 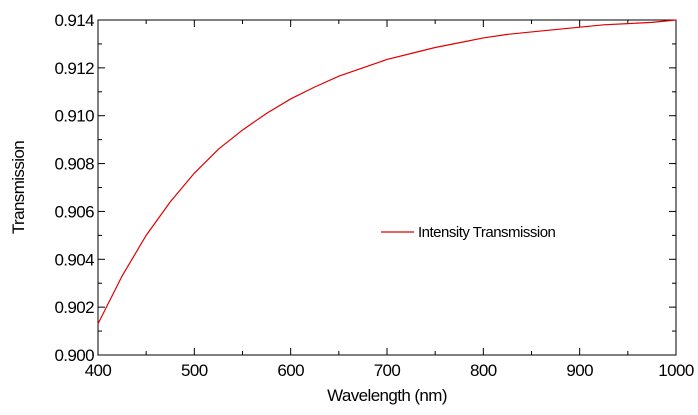 I want to click on y-tick-label: 0.904, so click(x=74, y=259).